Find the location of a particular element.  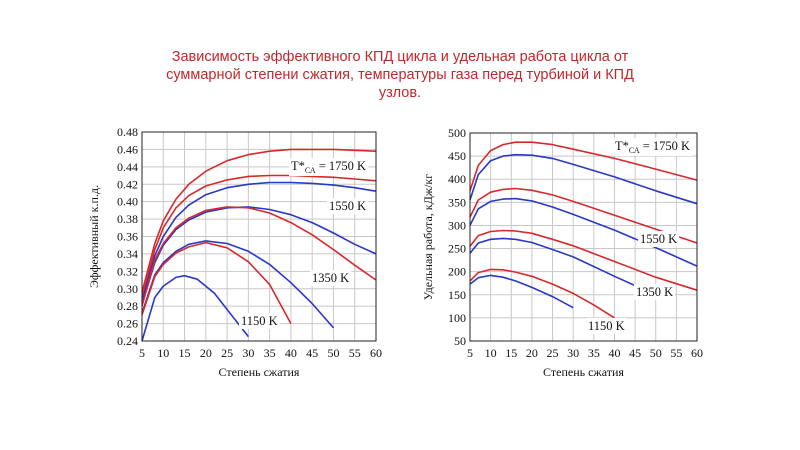

y-axis-label: Удельная работа, кДж/кг is located at coordinates (428, 237).